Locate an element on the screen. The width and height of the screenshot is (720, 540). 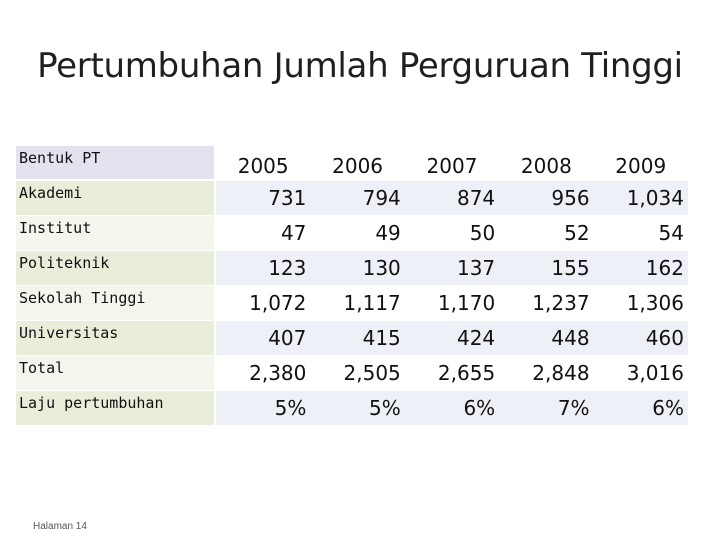
page-number: Halaman 14 is located at coordinates (60, 526).